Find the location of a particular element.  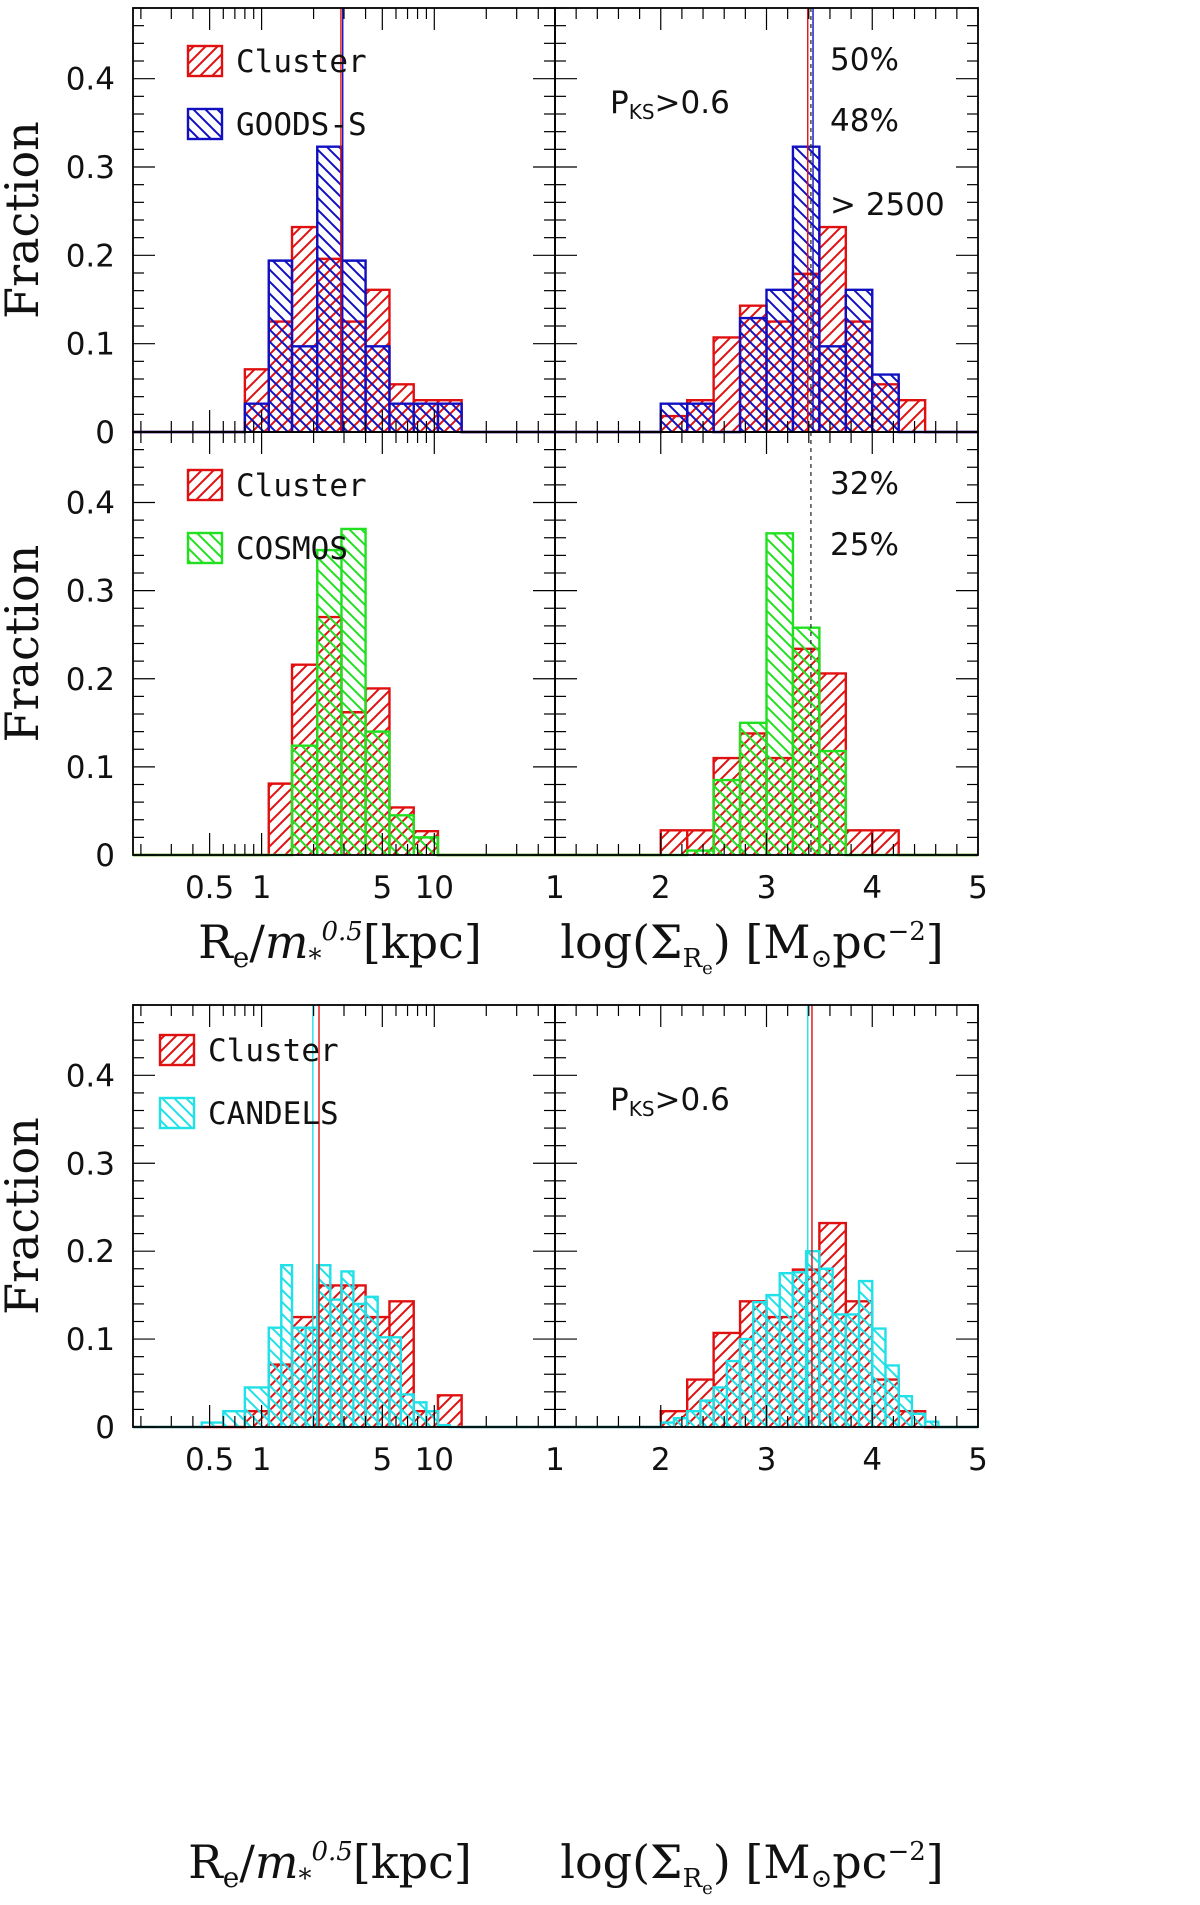

x-title-part: e is located at coordinates (241, 957).